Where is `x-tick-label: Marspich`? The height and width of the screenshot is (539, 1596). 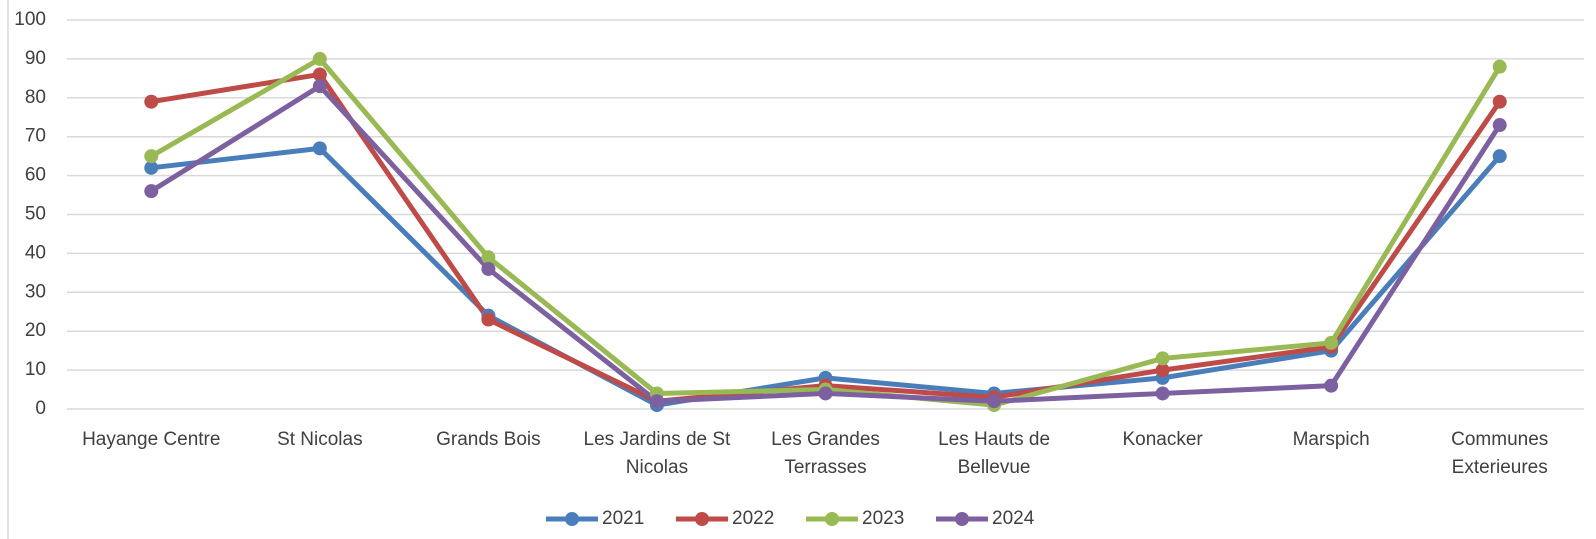 x-tick-label: Marspich is located at coordinates (1331, 439).